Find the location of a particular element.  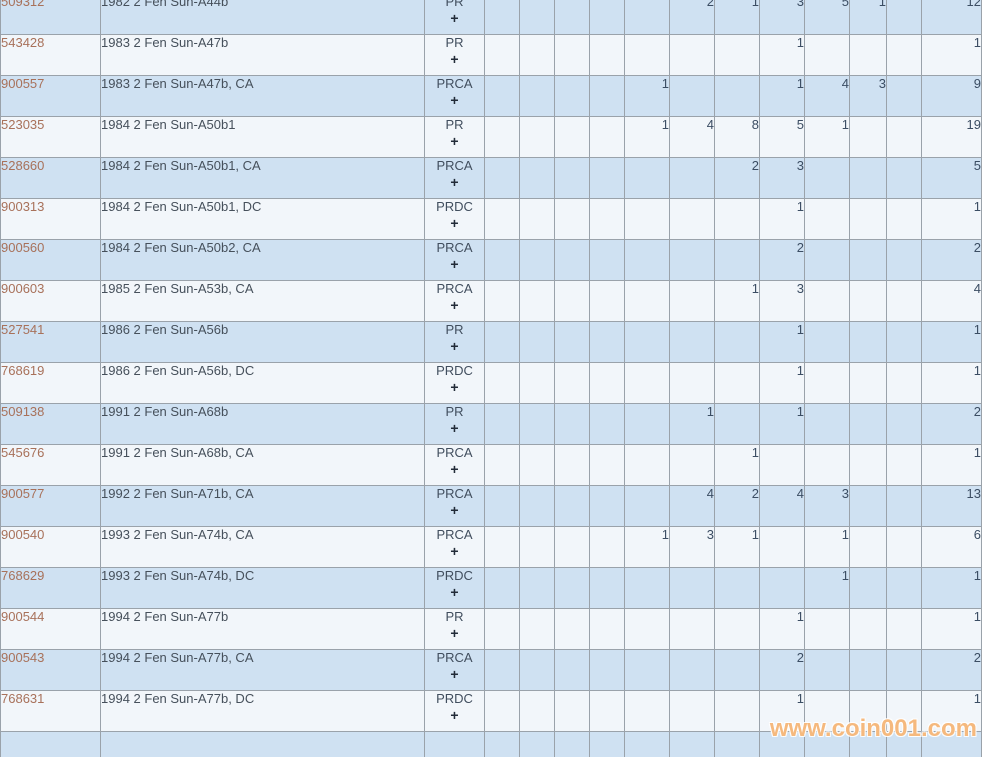

coin-id-link: 509312 is located at coordinates (50, 17).